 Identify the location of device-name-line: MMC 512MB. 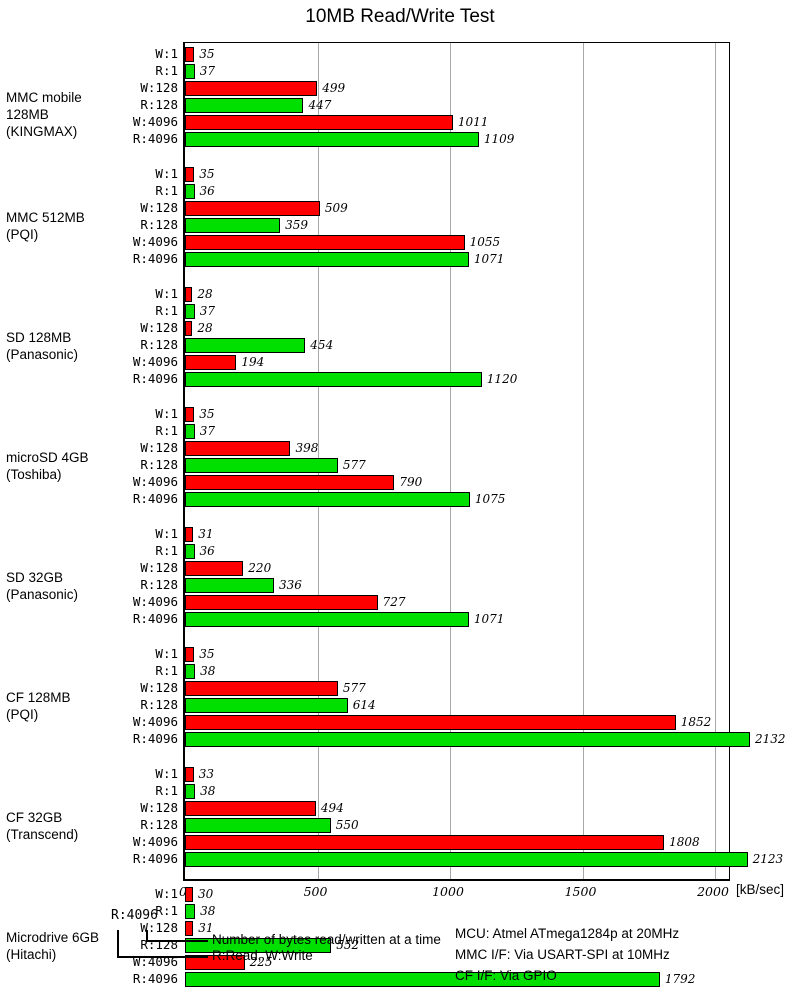
(45, 217).